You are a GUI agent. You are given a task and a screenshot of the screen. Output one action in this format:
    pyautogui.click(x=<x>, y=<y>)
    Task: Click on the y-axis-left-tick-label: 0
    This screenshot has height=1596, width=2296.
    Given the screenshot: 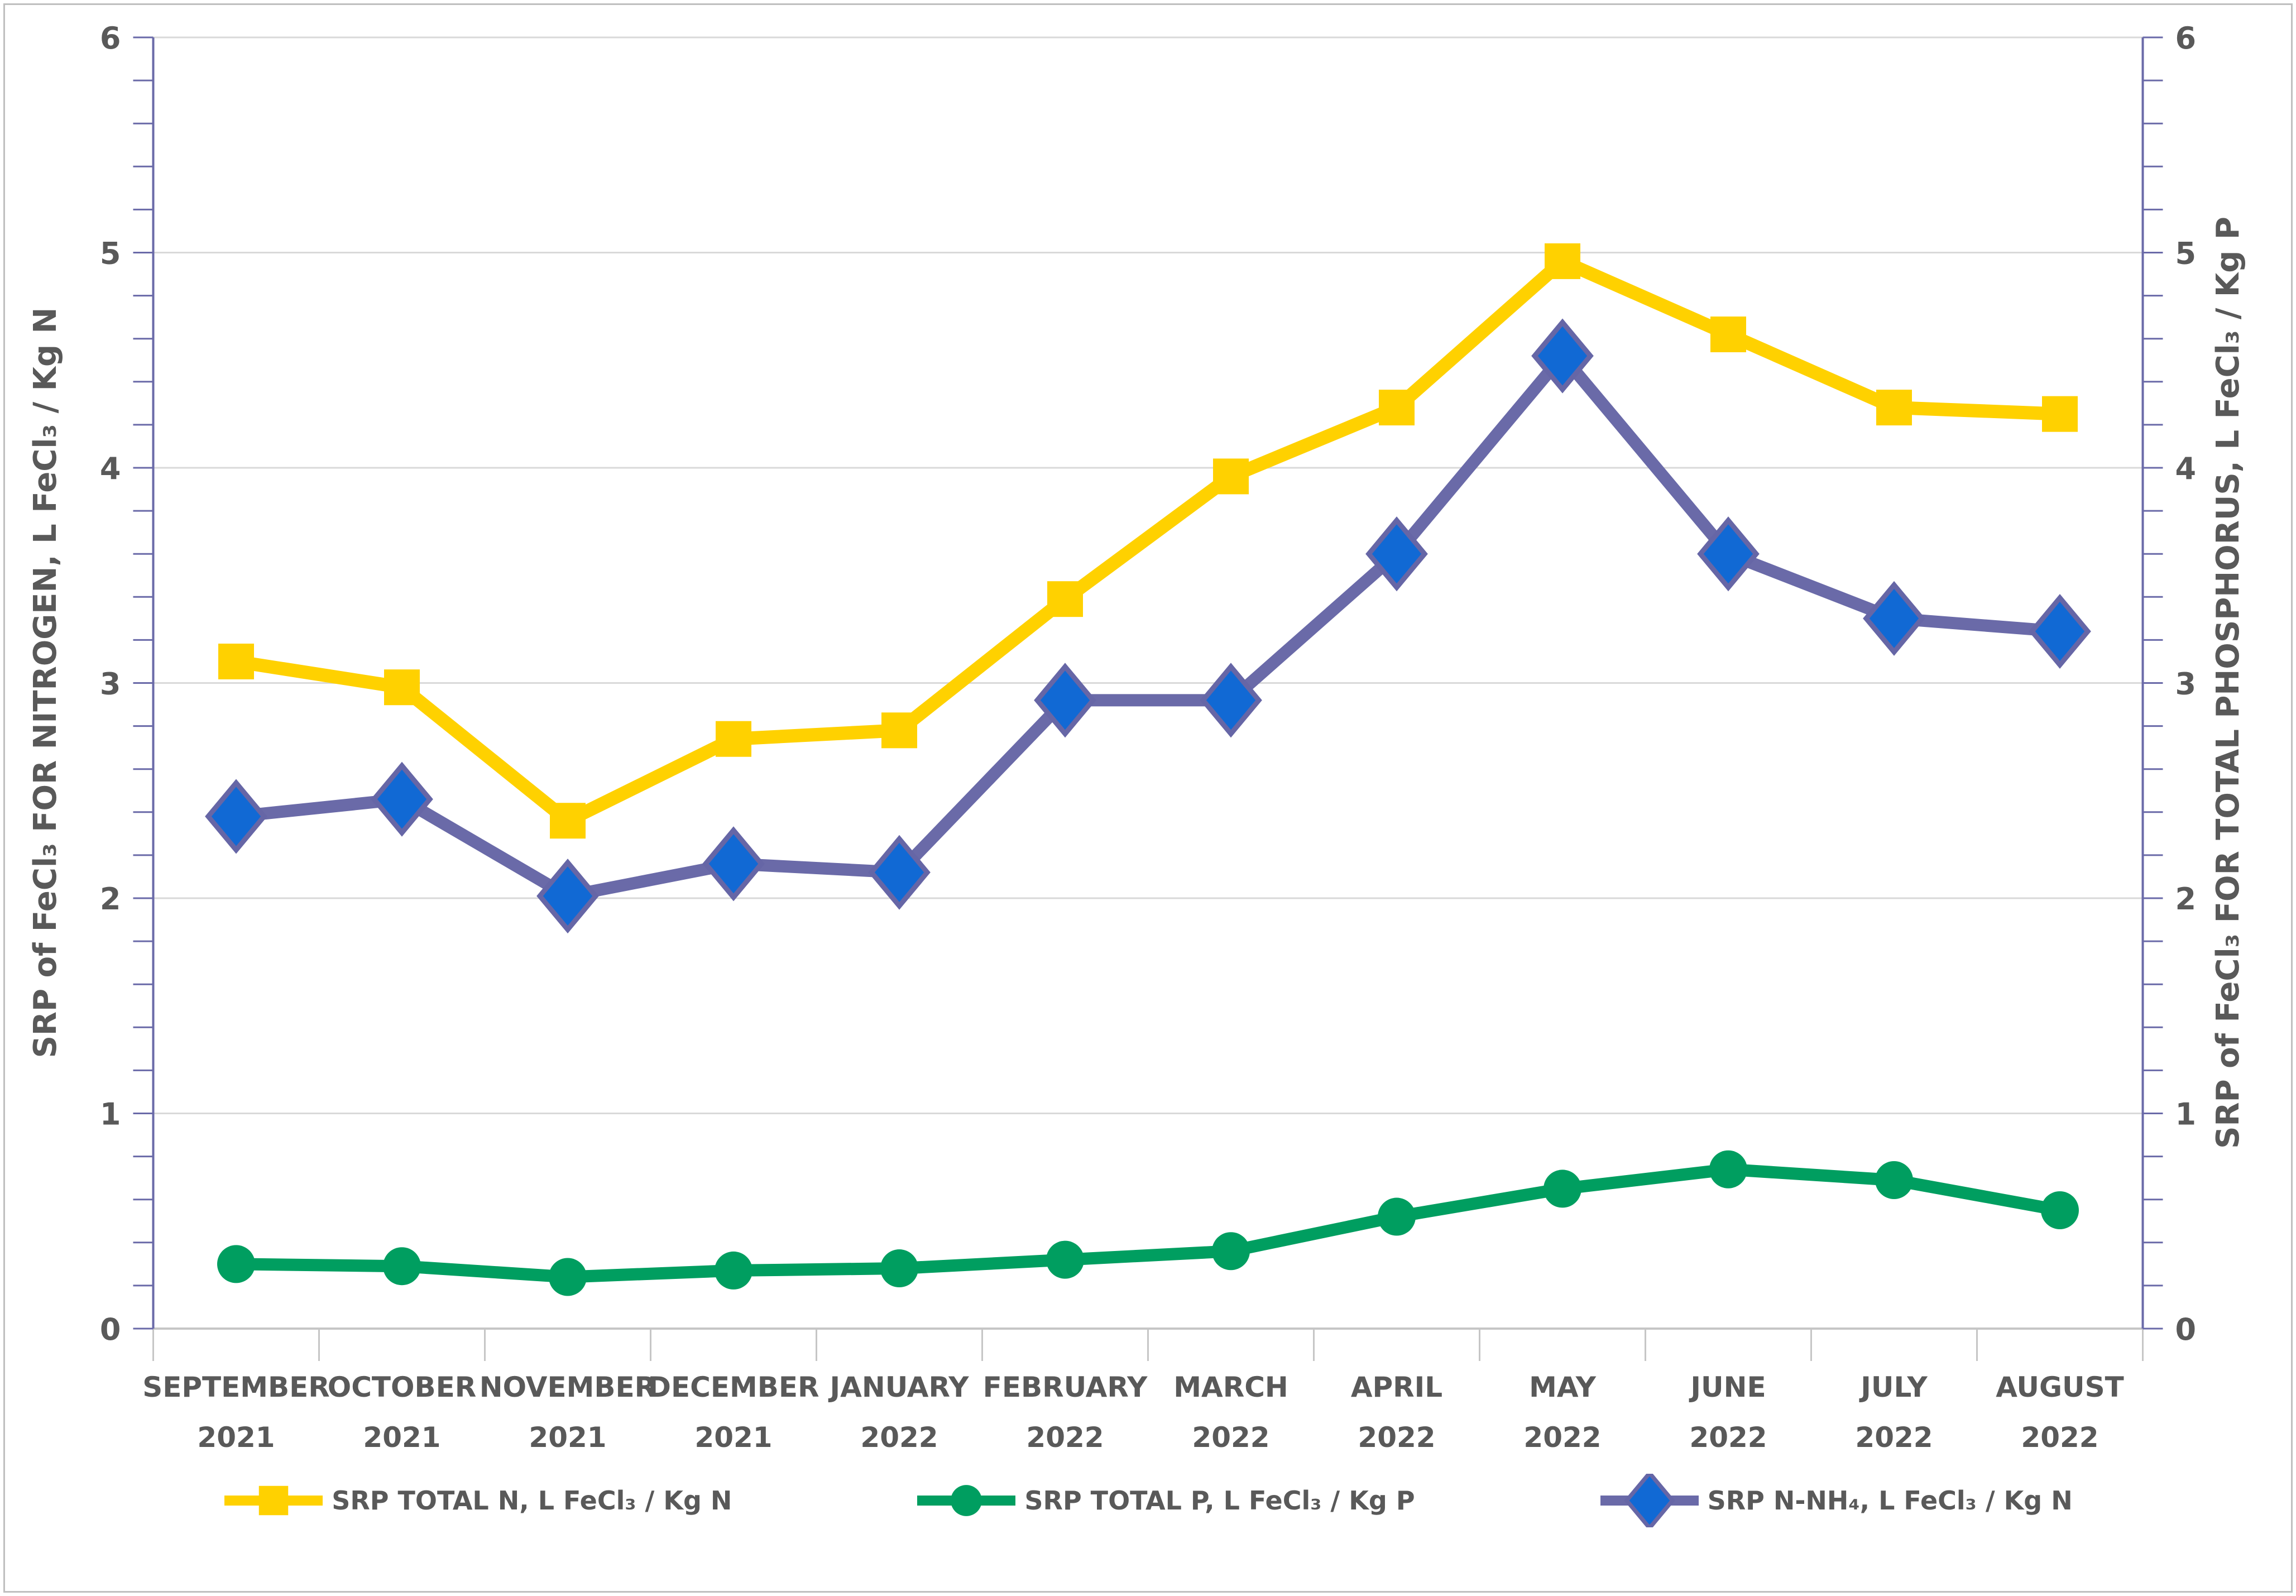 What is the action you would take?
    pyautogui.click(x=111, y=1329)
    